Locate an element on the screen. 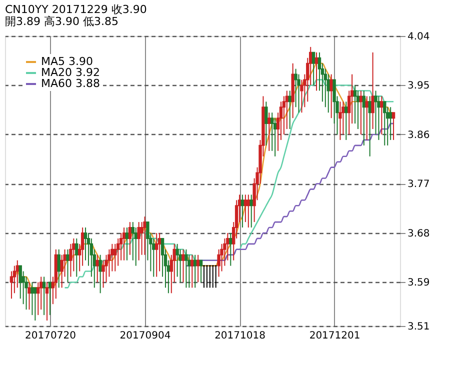  x-tick-label: 20171018 is located at coordinates (240, 336).